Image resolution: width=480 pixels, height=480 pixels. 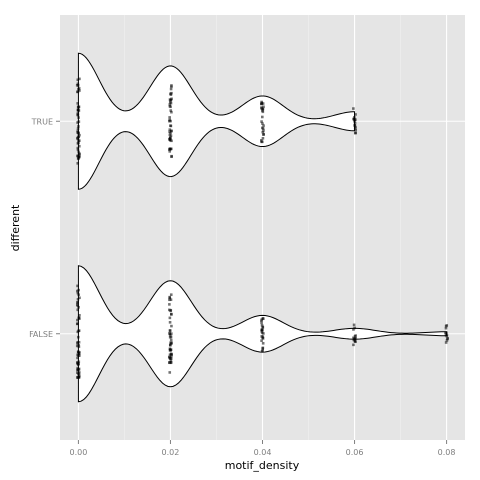 I want to click on x-tick-label: 0.00, so click(x=79, y=452).